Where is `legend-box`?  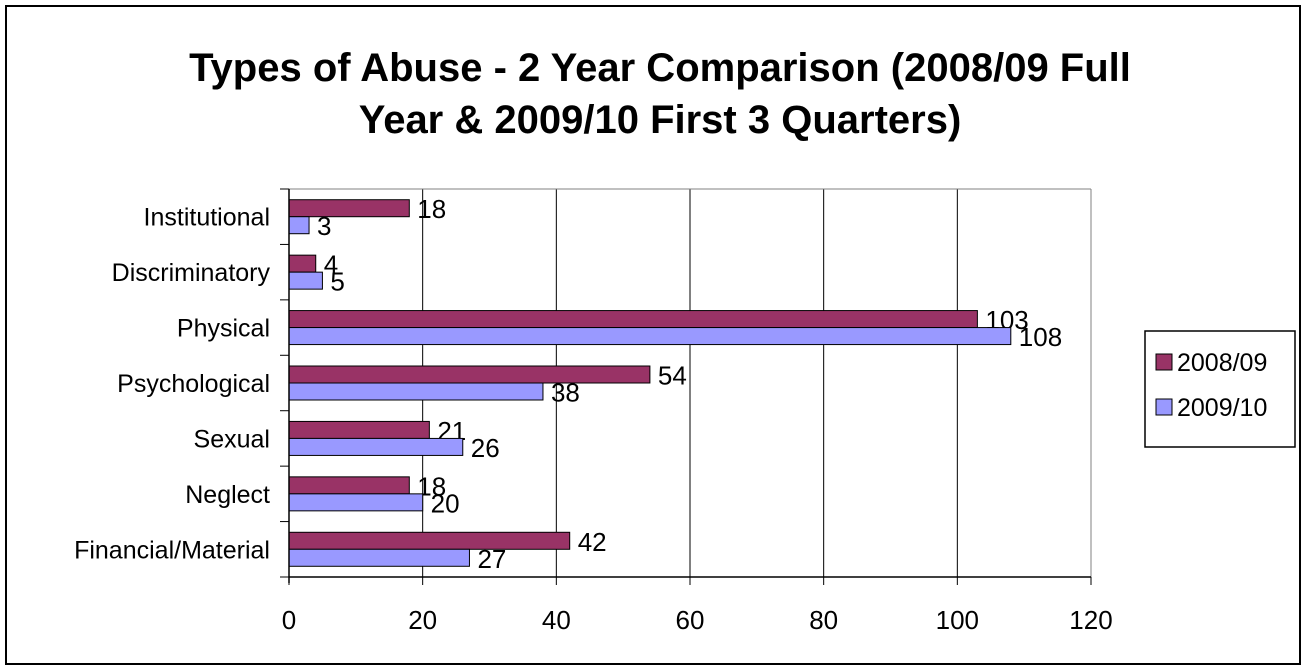
legend-box is located at coordinates (1220, 389).